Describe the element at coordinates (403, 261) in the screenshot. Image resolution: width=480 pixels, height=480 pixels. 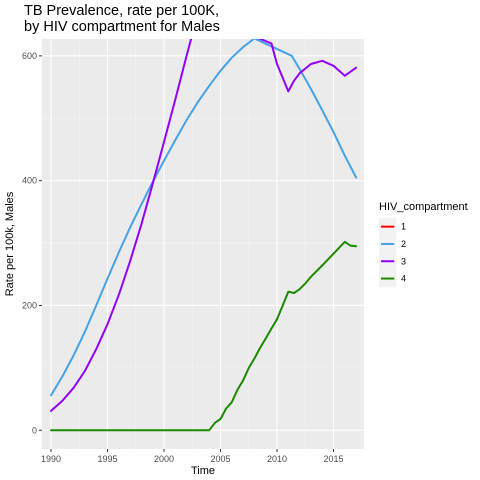
I see `legend-label-3: 3` at that location.